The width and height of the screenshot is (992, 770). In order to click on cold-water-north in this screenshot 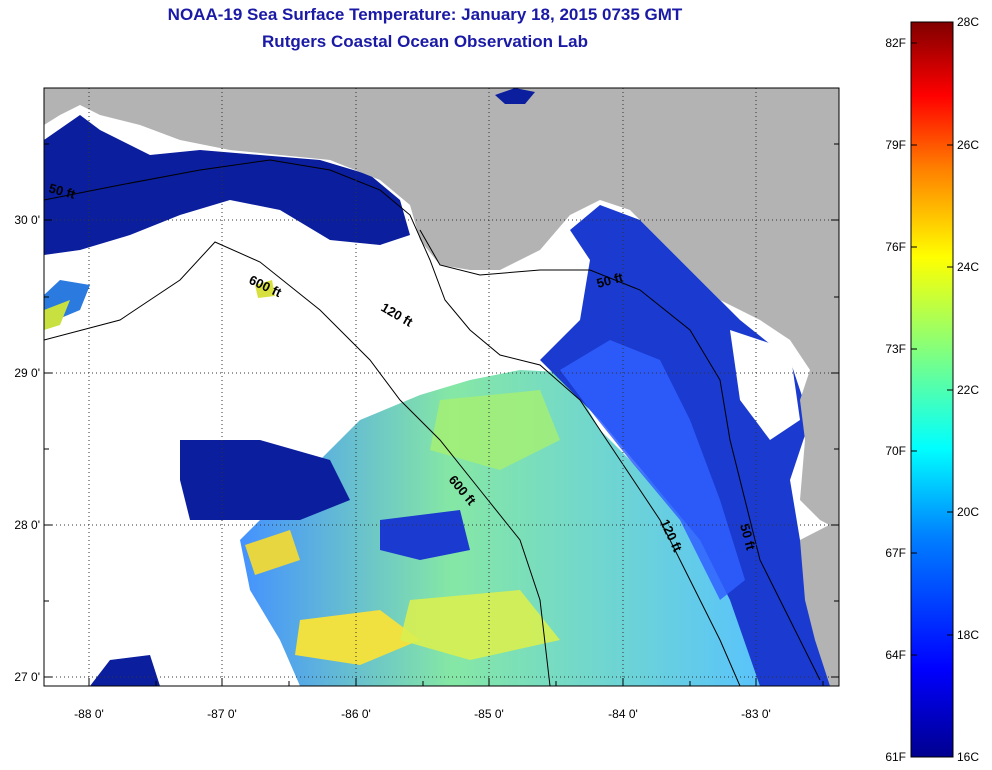, I will do `click(227, 185)`.